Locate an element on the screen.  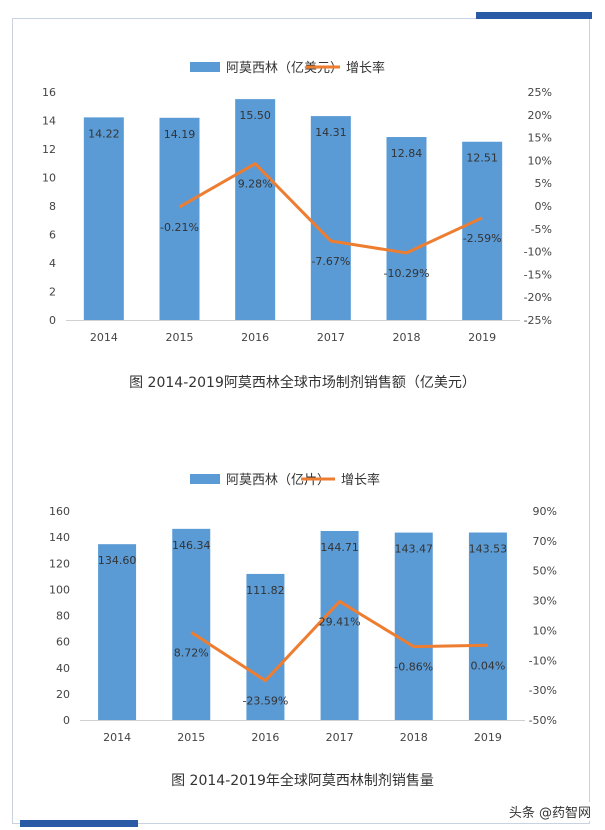
chart-2-y2-tick-label: -10% is located at coordinates (543, 660).